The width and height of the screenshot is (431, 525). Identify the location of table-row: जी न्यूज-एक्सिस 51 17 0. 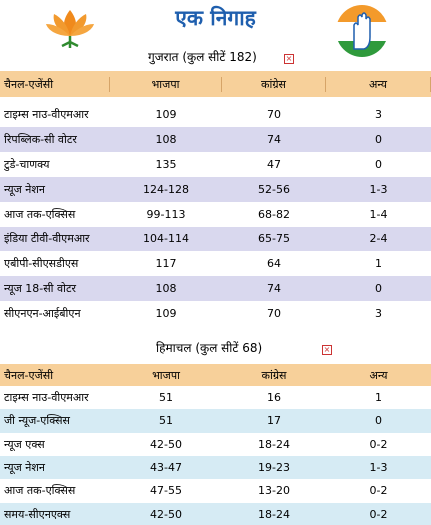
(215, 421).